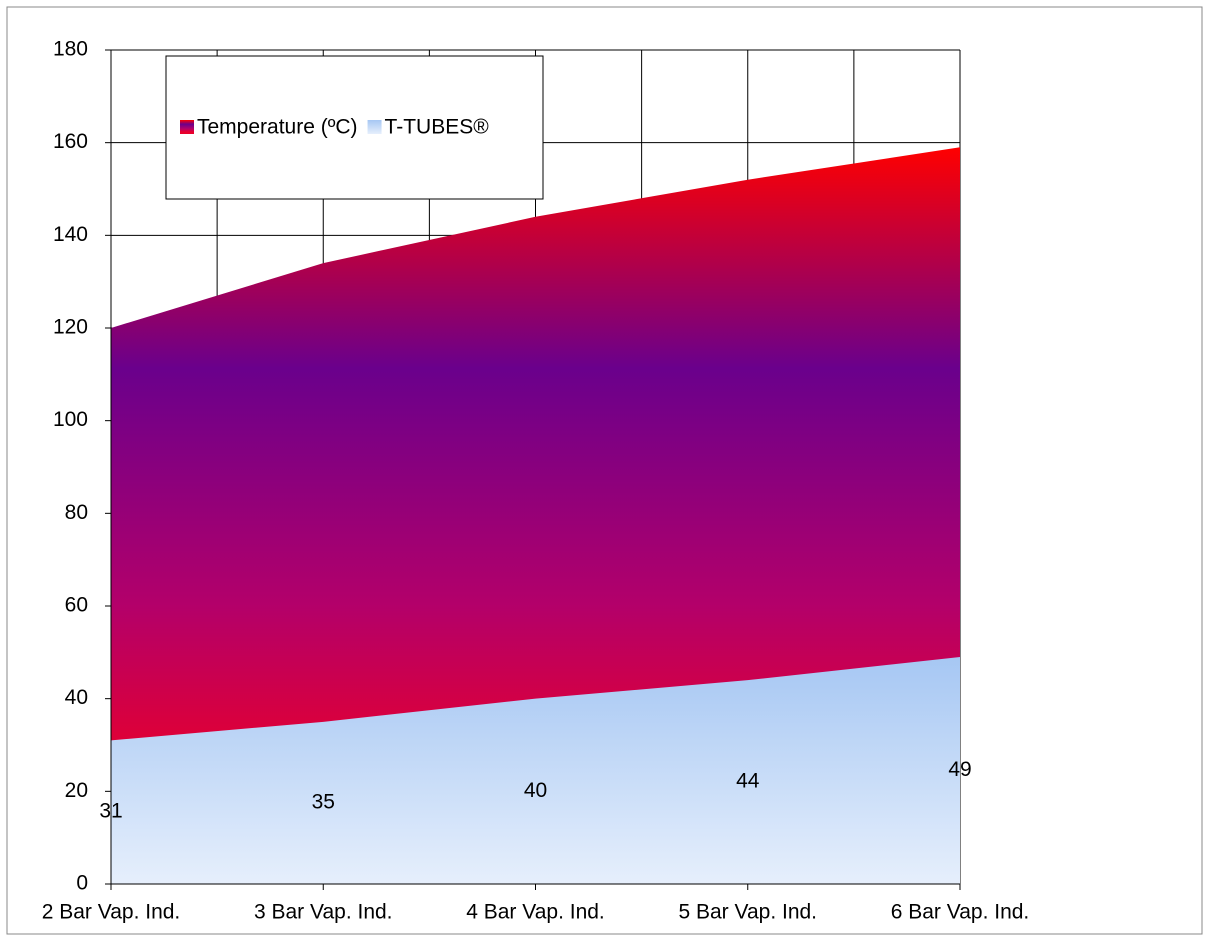  I want to click on legend-label: Temperature (ºC), so click(277, 127).